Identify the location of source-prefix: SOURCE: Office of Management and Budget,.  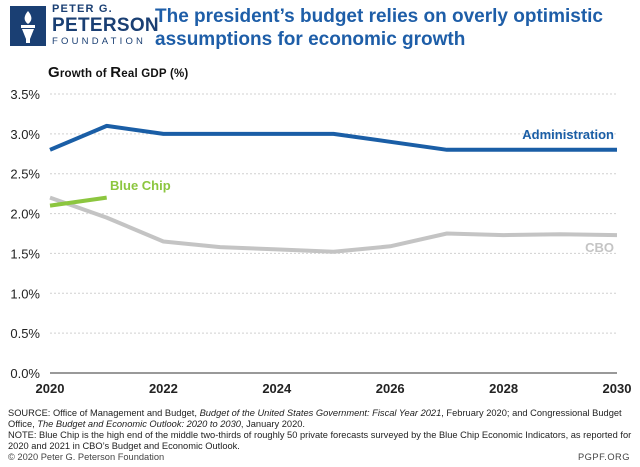
(104, 413).